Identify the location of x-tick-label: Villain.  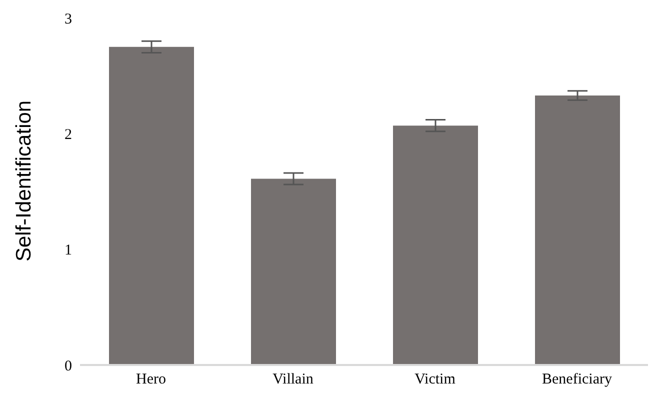
(293, 380).